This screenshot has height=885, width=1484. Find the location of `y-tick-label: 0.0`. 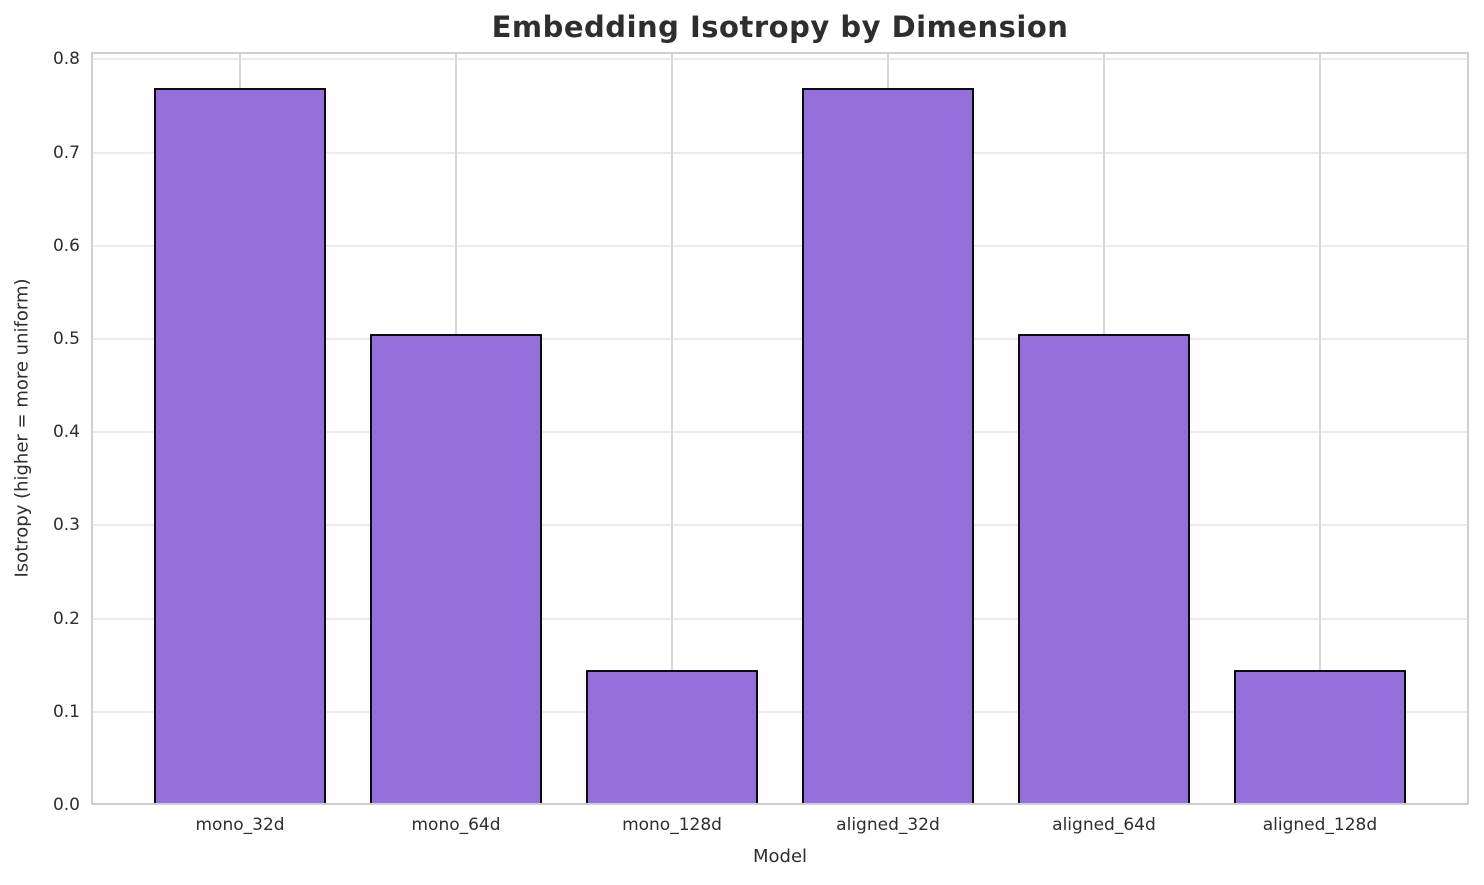

y-tick-label: 0.0 is located at coordinates (66, 805).